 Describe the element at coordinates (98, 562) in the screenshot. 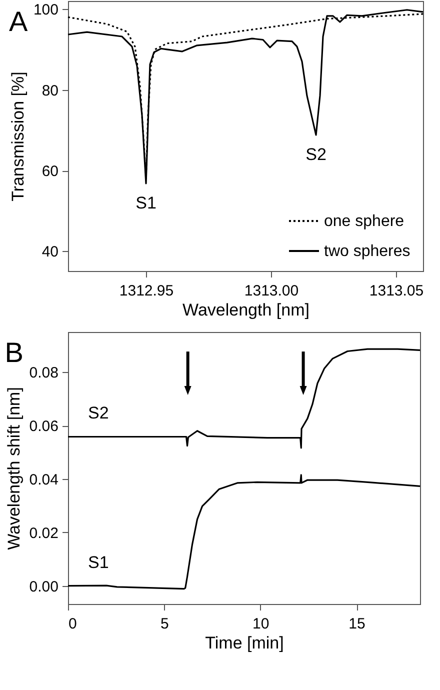

I see `series-label: S1` at that location.